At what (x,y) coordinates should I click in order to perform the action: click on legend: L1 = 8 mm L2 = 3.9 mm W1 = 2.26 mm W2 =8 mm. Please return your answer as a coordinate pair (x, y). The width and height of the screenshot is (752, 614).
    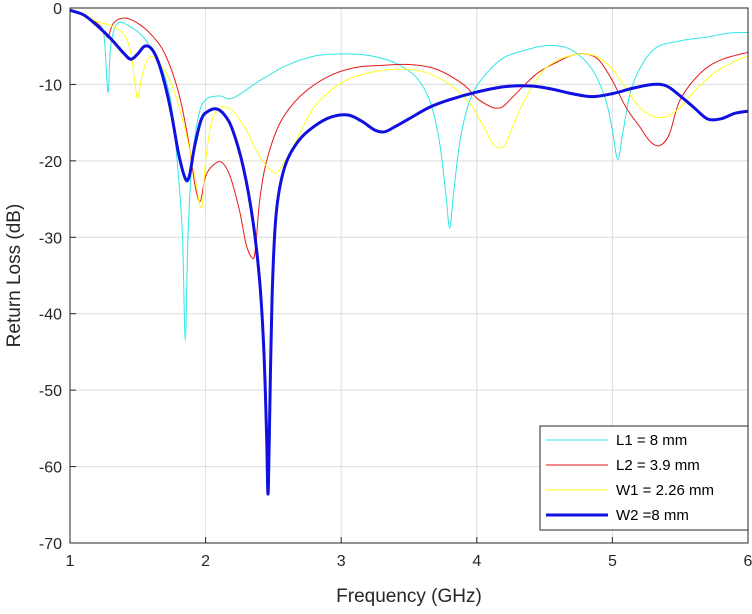
    Looking at the image, I should click on (644, 478).